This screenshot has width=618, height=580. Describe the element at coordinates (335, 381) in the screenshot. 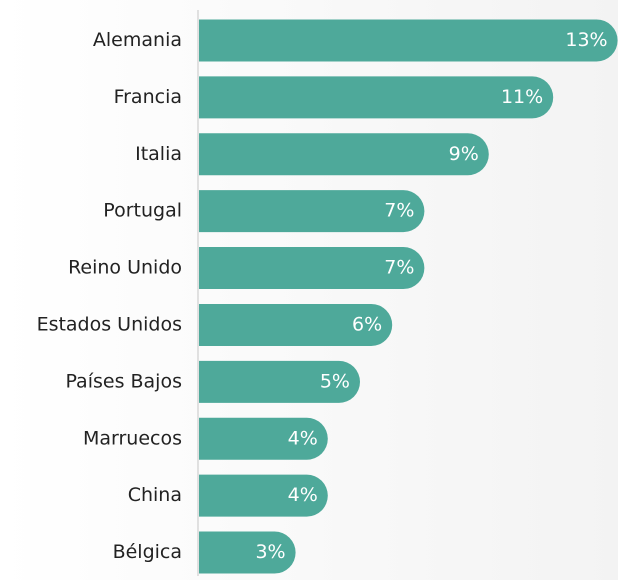

I see `value-label: 5%` at that location.